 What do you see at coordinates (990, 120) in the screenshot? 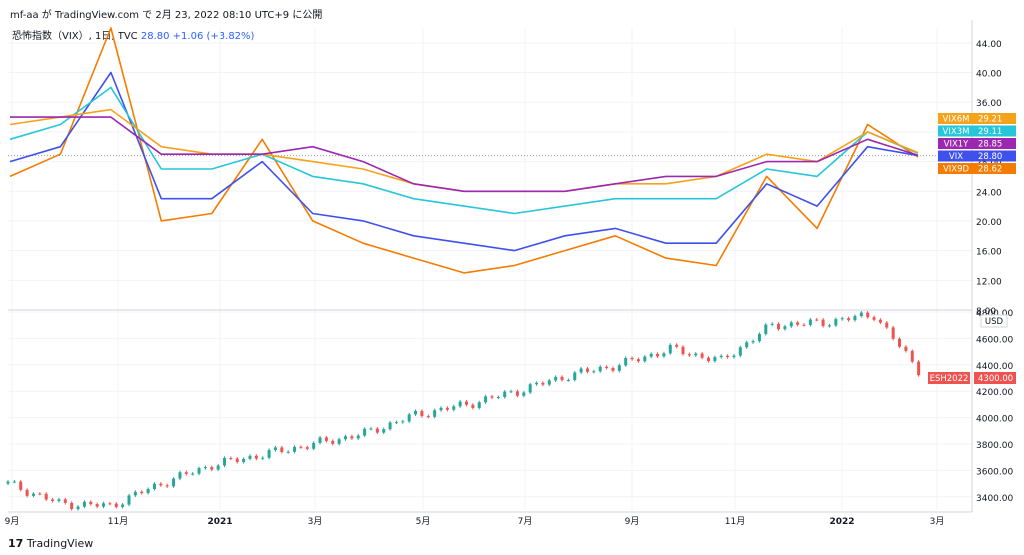
I see `series-label-value: 29.21` at bounding box center [990, 120].